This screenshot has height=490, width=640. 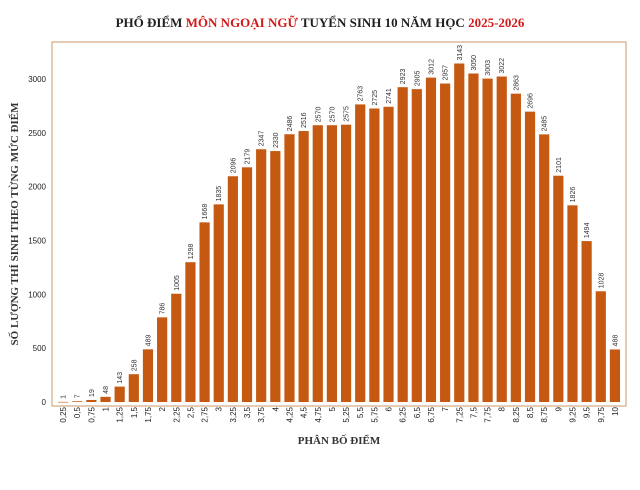 I want to click on data-label: 2957, so click(x=446, y=73).